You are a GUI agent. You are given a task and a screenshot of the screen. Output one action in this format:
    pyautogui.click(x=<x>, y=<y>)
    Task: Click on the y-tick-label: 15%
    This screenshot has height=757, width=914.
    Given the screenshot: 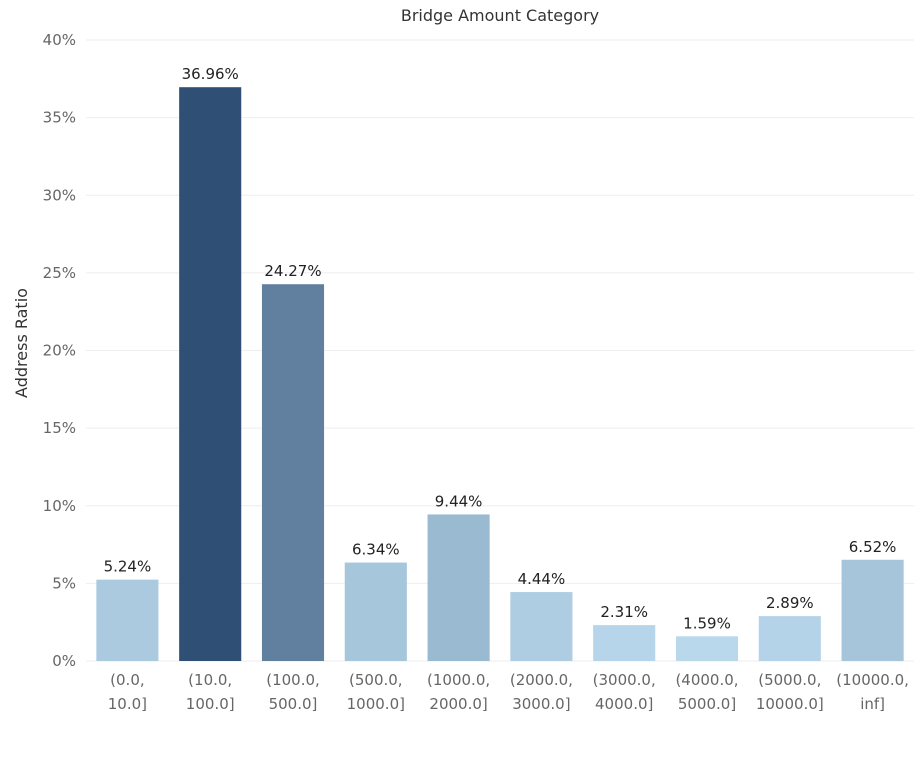 What is the action you would take?
    pyautogui.click(x=59, y=428)
    